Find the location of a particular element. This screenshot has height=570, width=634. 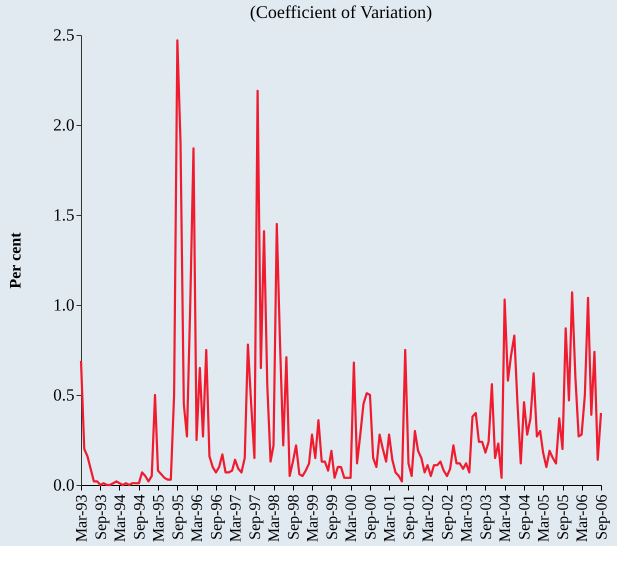

y-tick-label: 1.0 is located at coordinates (63, 305).